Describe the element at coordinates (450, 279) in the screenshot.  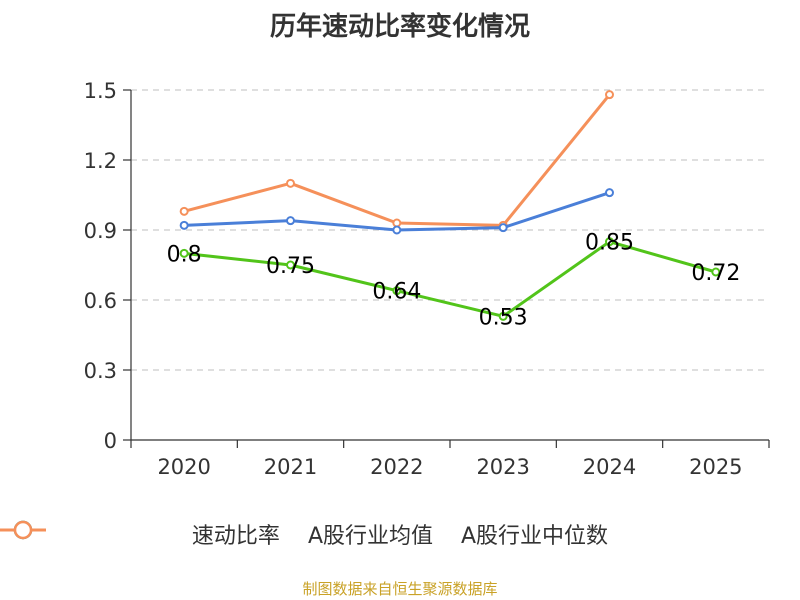
I see `series-line` at that location.